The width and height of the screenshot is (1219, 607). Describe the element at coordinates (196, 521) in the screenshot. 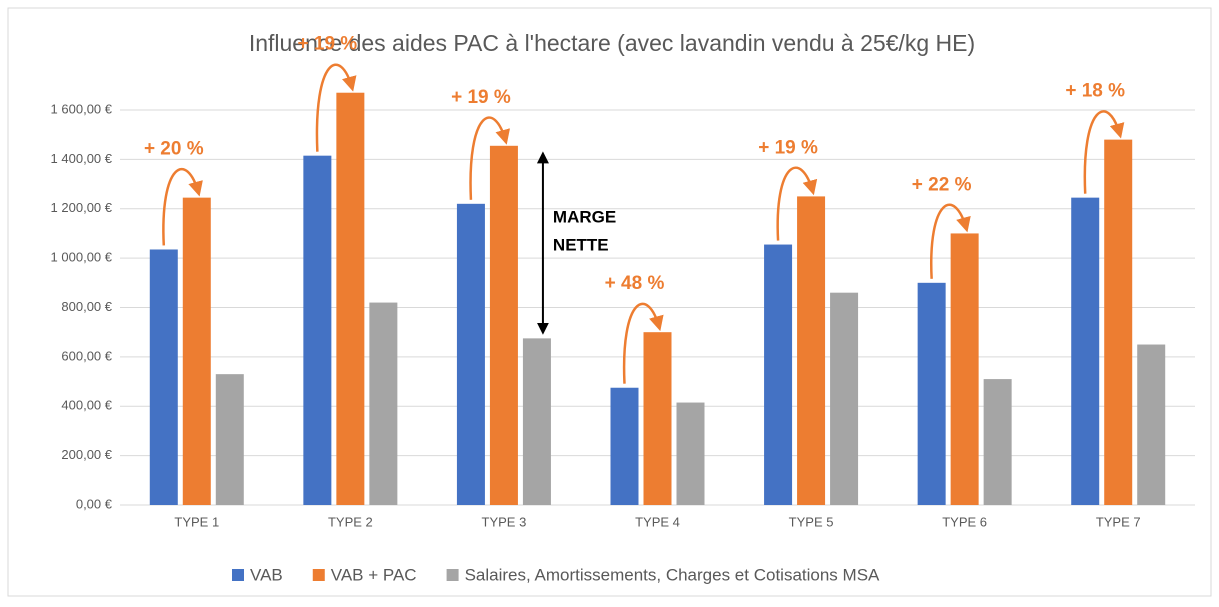

I see `x-tick-label: TYPE 1` at that location.